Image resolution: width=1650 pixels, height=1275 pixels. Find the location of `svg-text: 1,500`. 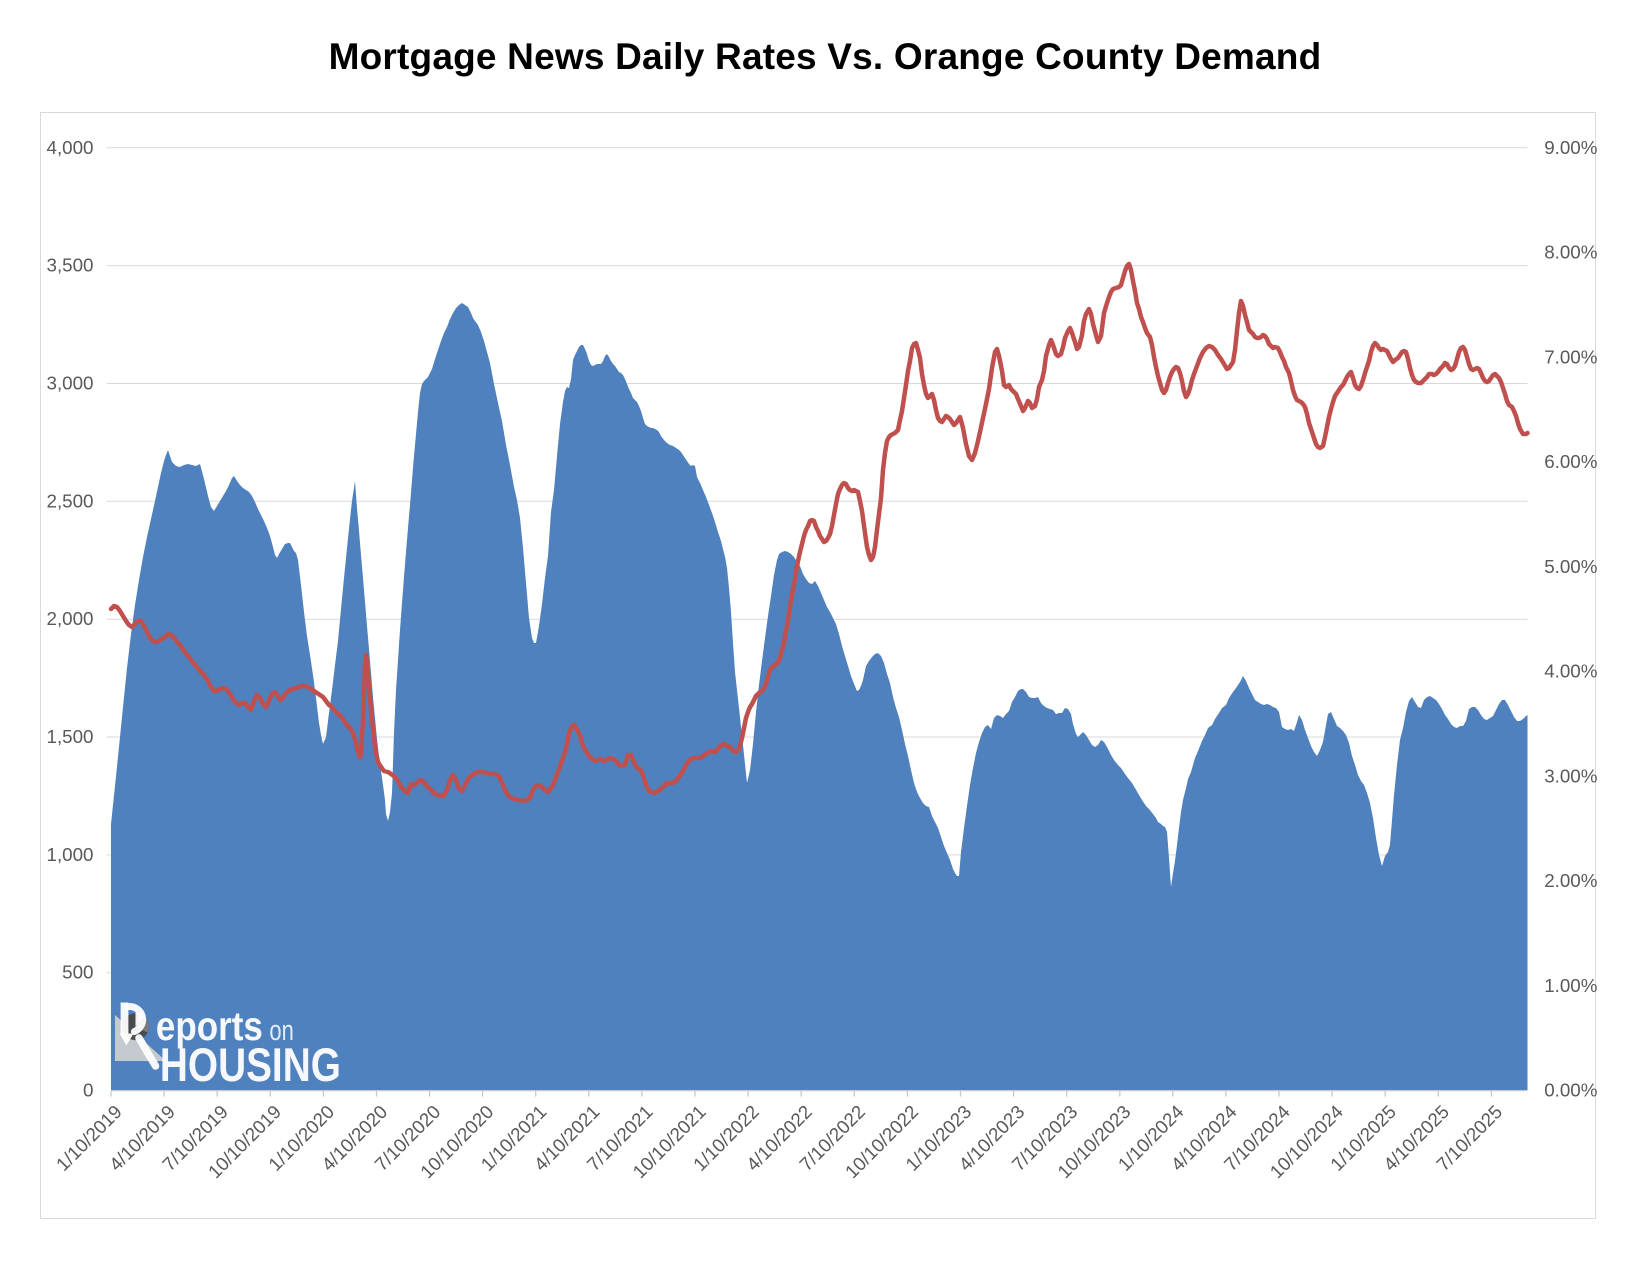

svg-text: 1,500 is located at coordinates (70, 736).